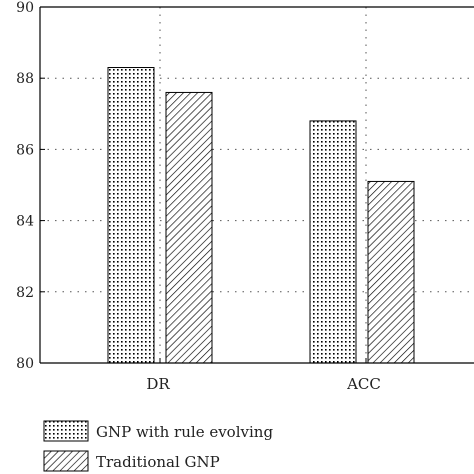  What do you see at coordinates (263, 375) in the screenshot?
I see `x-axis-categories: DR ACC` at bounding box center [263, 375].